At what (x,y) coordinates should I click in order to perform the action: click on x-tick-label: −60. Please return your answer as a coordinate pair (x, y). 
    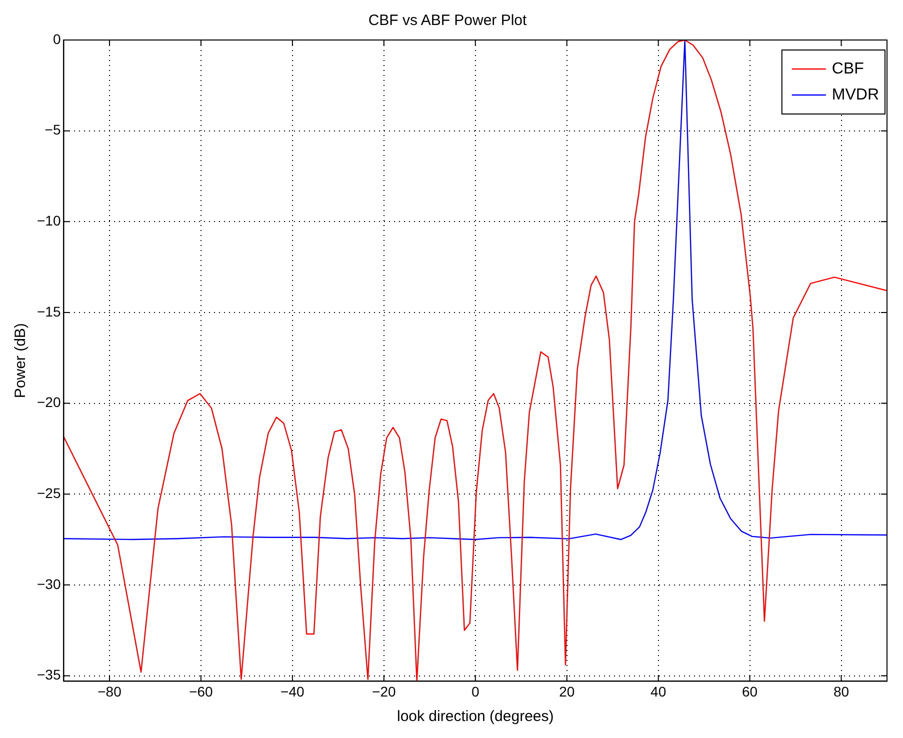
    Looking at the image, I should click on (201, 691).